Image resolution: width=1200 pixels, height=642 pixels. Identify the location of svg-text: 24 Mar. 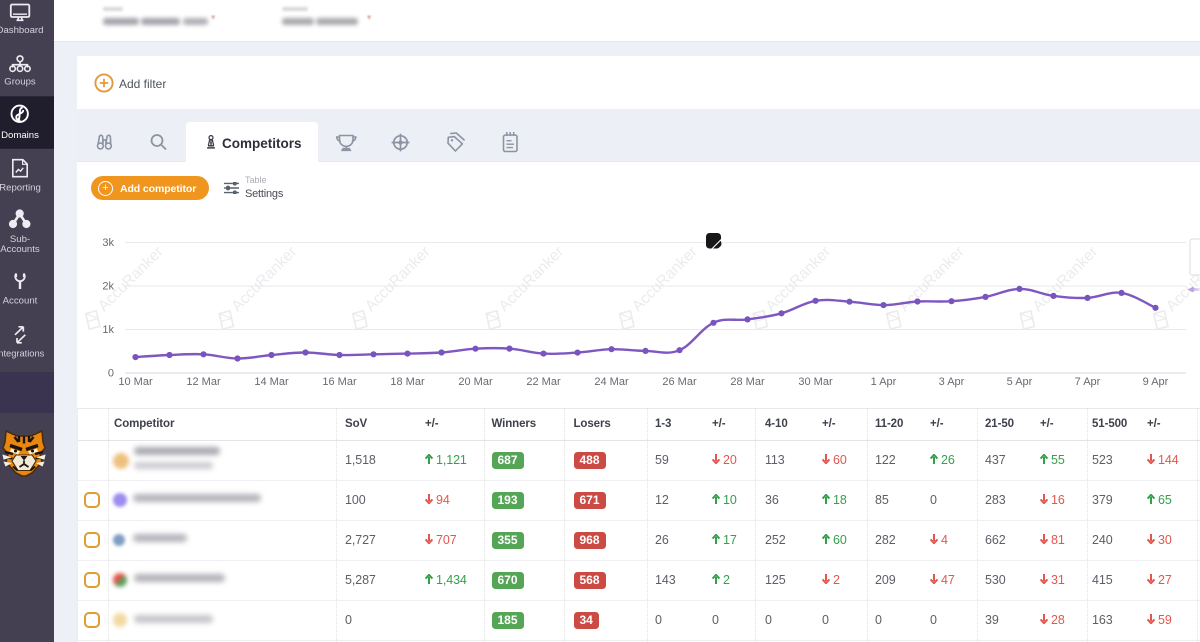
(611, 382).